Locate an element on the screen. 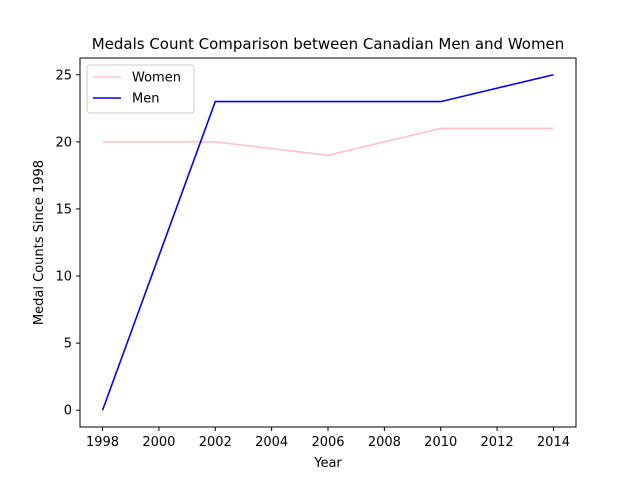  x-tick-label: 2002 is located at coordinates (215, 442).